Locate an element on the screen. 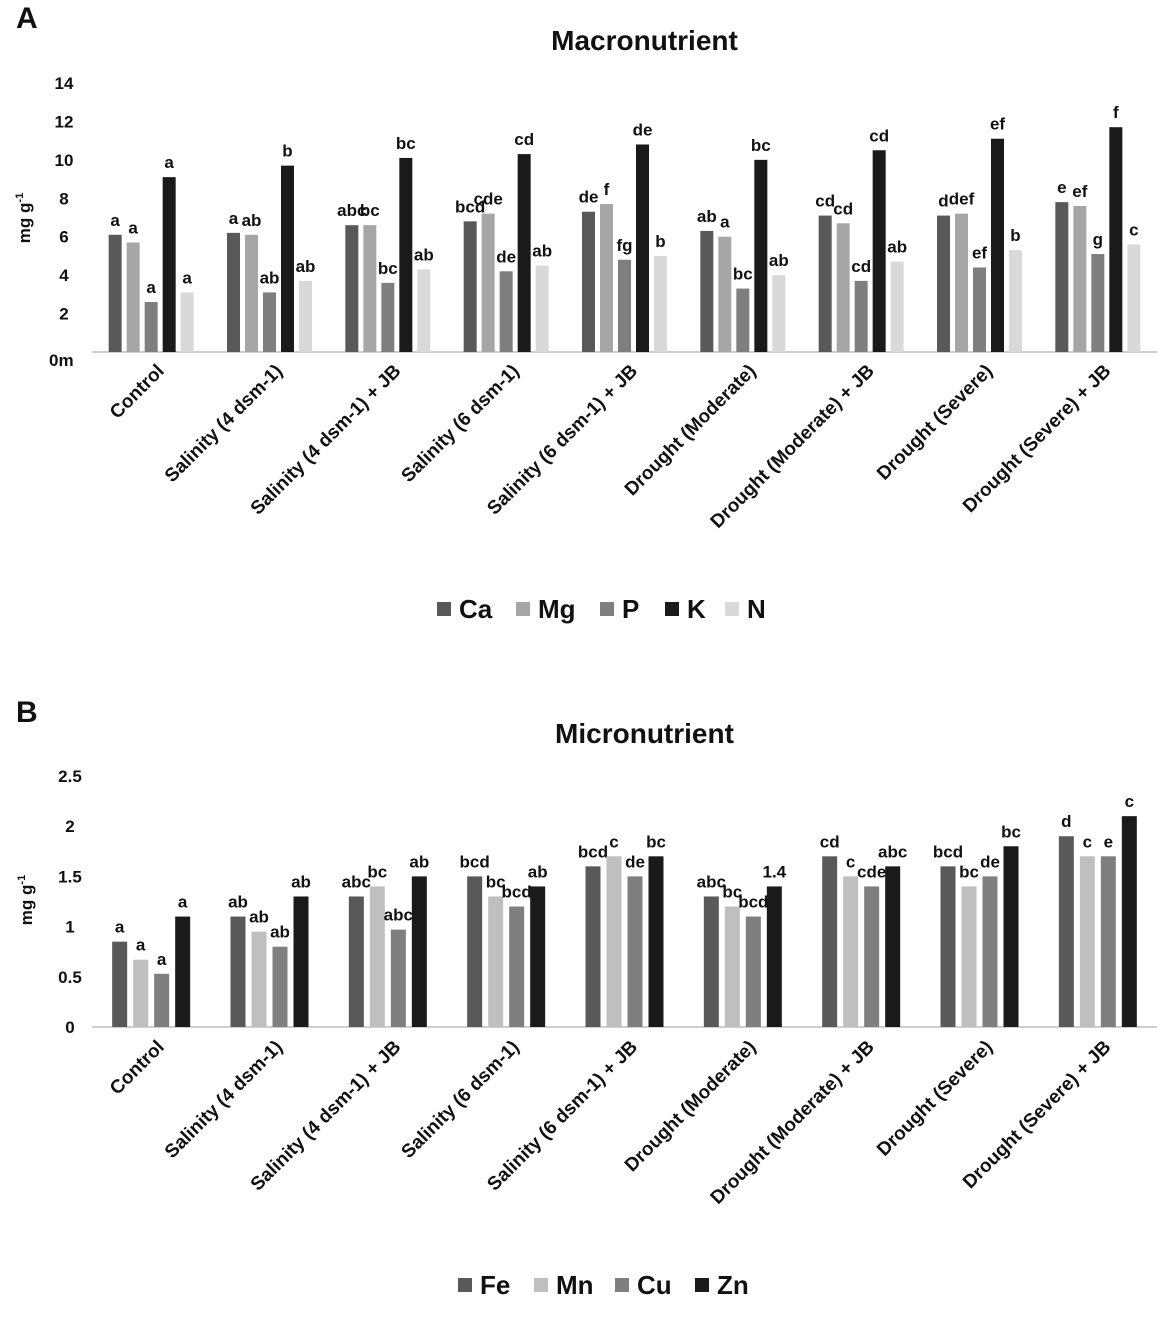 This screenshot has height=1326, width=1170. bar-fe is located at coordinates (830, 941).